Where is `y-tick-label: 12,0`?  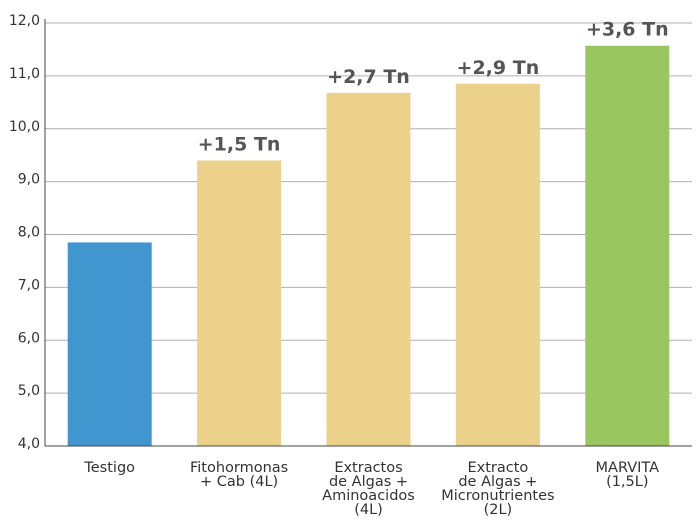 y-tick-label: 12,0 is located at coordinates (24, 21).